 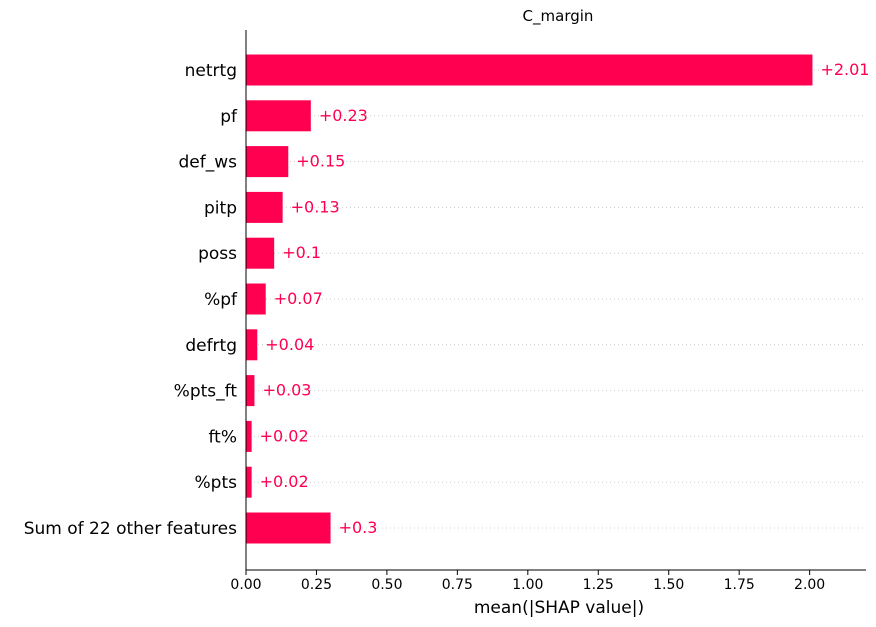 What do you see at coordinates (301, 252) in the screenshot?
I see `value-label-4: +0.1` at bounding box center [301, 252].